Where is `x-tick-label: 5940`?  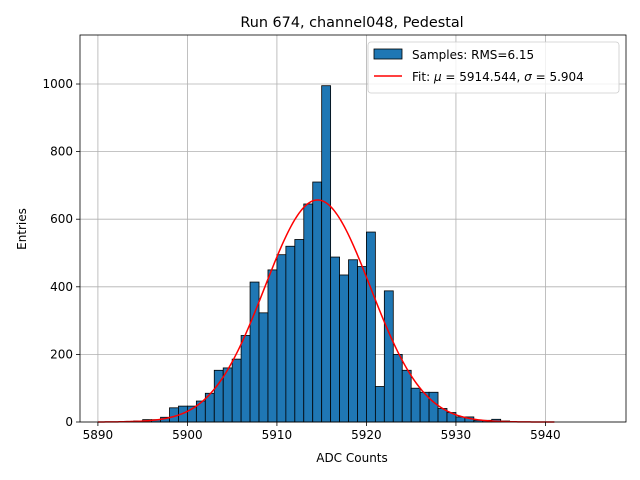
x-tick-label: 5940 is located at coordinates (545, 435).